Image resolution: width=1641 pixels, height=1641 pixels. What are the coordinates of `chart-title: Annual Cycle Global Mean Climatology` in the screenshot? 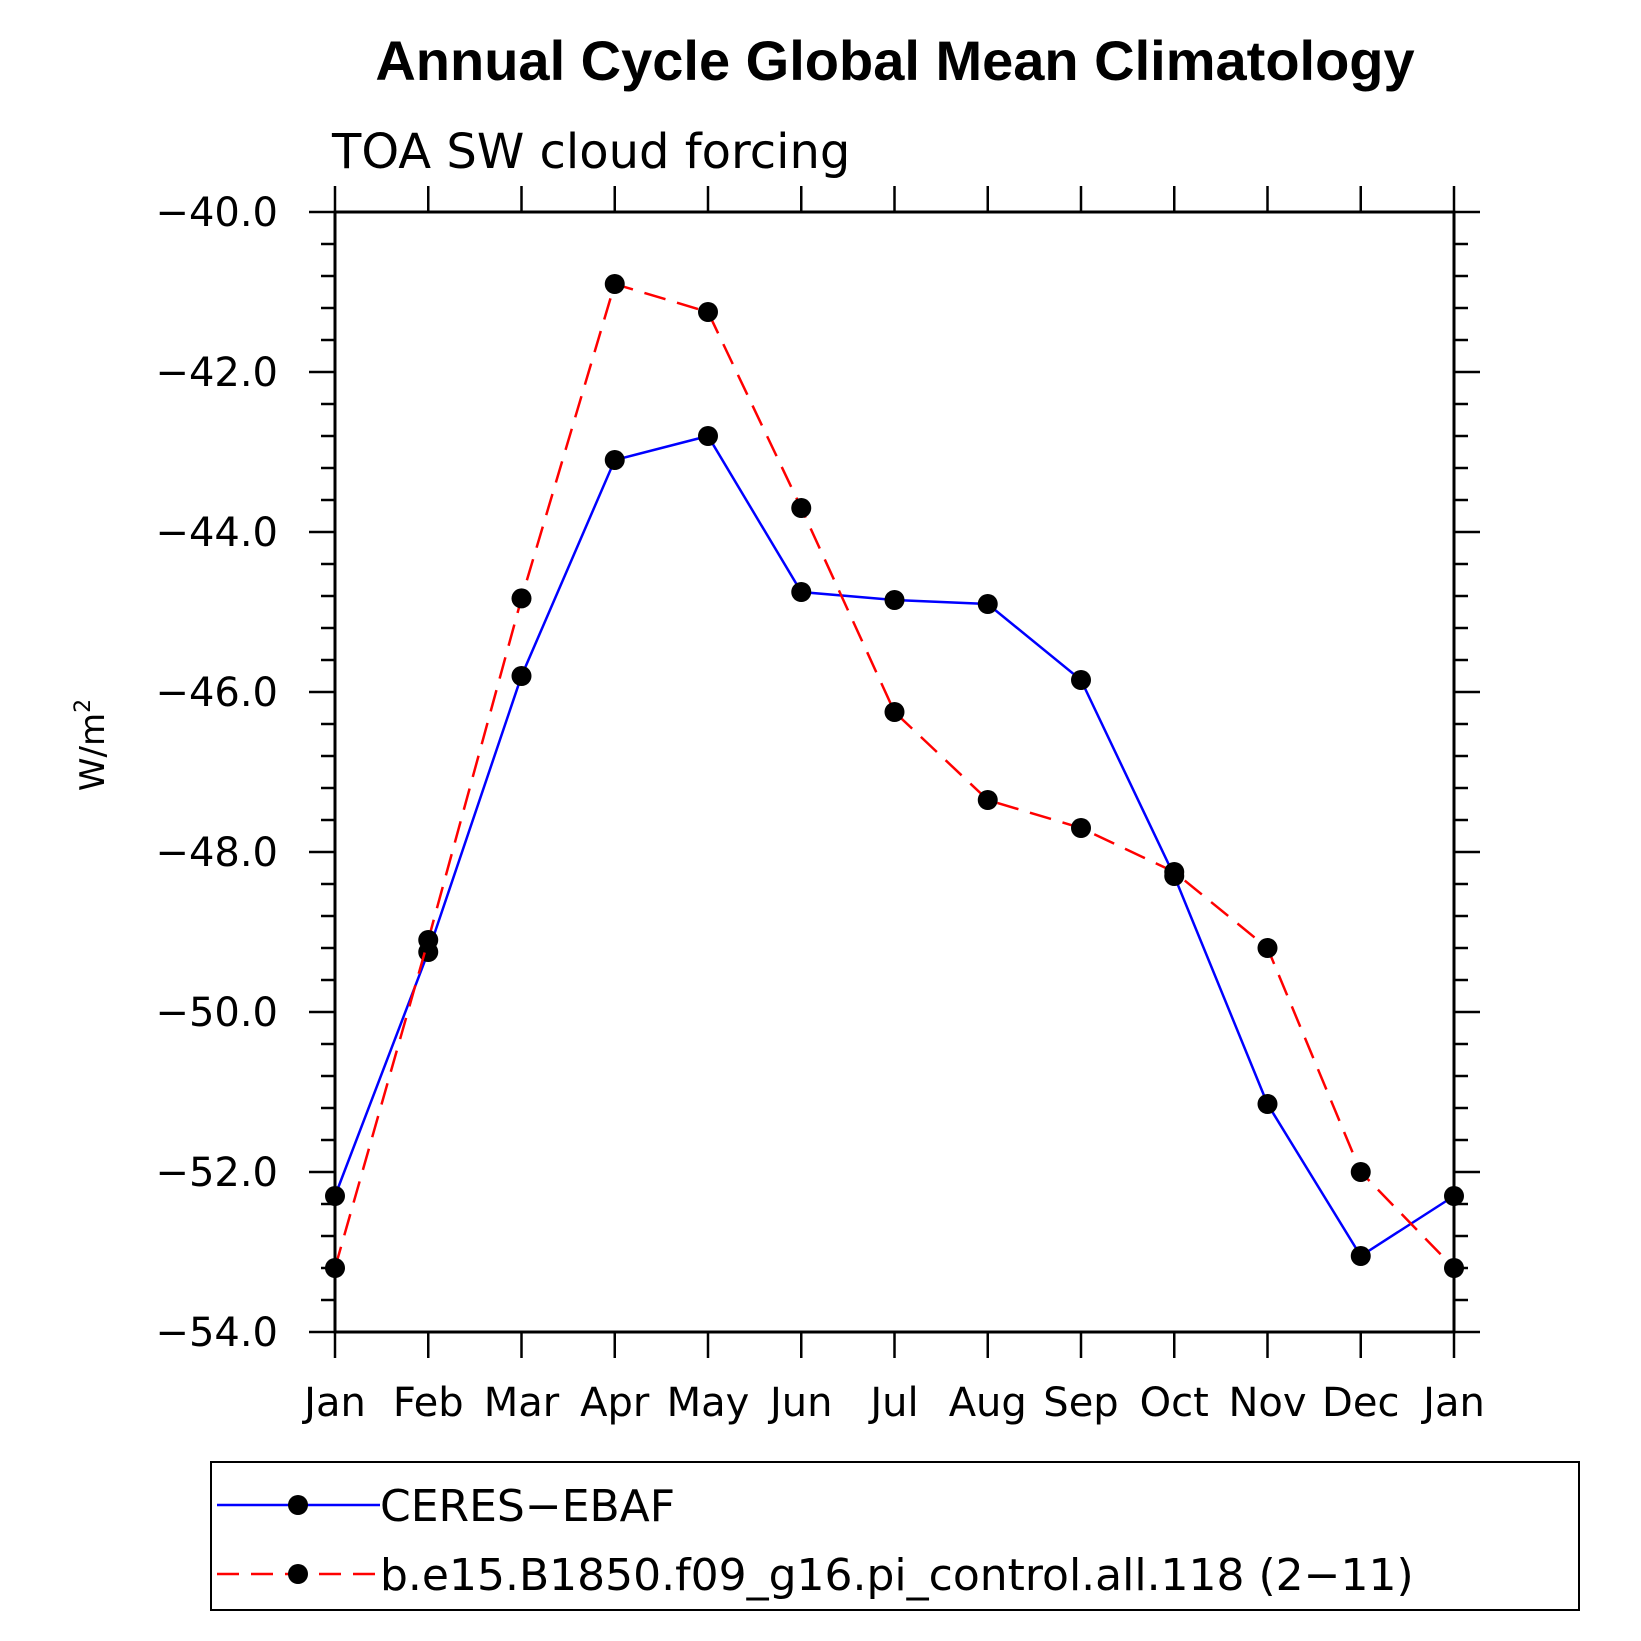 It's located at (894, 60).